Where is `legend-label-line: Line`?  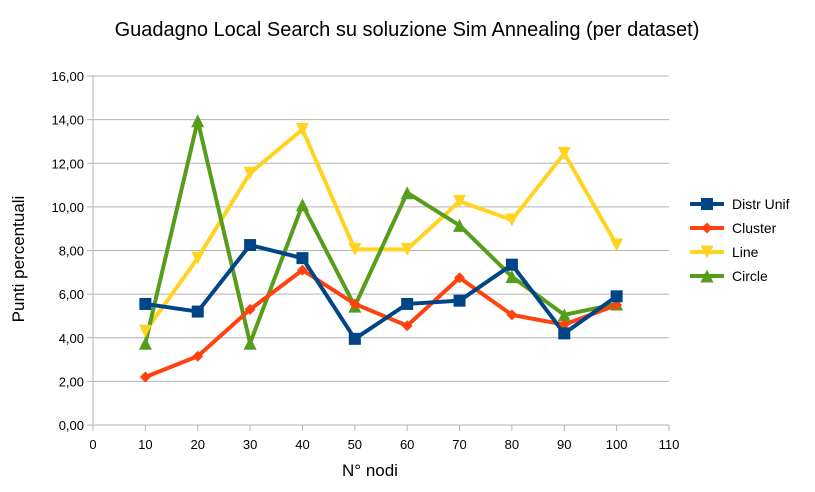 legend-label-line: Line is located at coordinates (745, 252).